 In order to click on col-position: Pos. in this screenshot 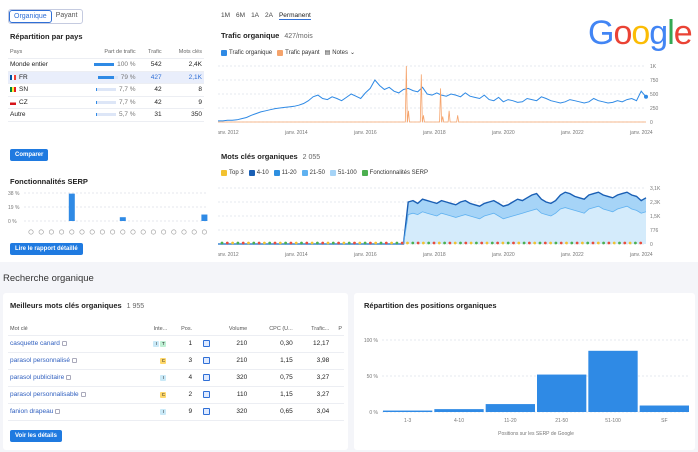, I will do `click(182, 329)`.